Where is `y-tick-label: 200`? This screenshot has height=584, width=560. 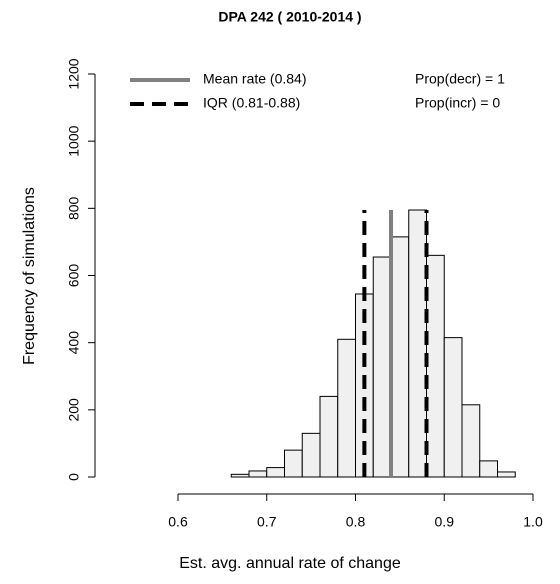
y-tick-label: 200 is located at coordinates (74, 410).